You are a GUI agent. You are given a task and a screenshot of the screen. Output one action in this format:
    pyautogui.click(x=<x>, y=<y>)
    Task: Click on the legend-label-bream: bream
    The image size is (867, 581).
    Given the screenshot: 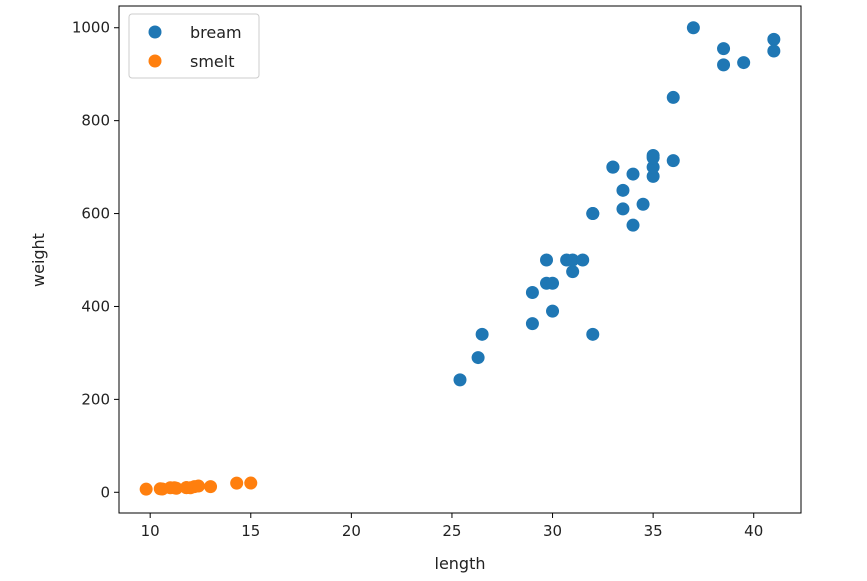 What is the action you would take?
    pyautogui.click(x=216, y=32)
    